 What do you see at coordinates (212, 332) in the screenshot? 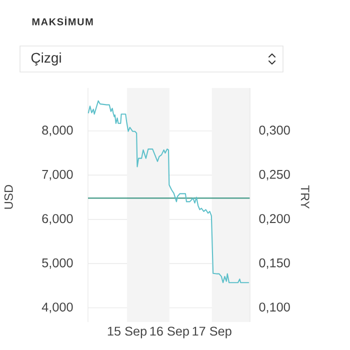
I see `x-tick-label: 17 Sep` at bounding box center [212, 332].